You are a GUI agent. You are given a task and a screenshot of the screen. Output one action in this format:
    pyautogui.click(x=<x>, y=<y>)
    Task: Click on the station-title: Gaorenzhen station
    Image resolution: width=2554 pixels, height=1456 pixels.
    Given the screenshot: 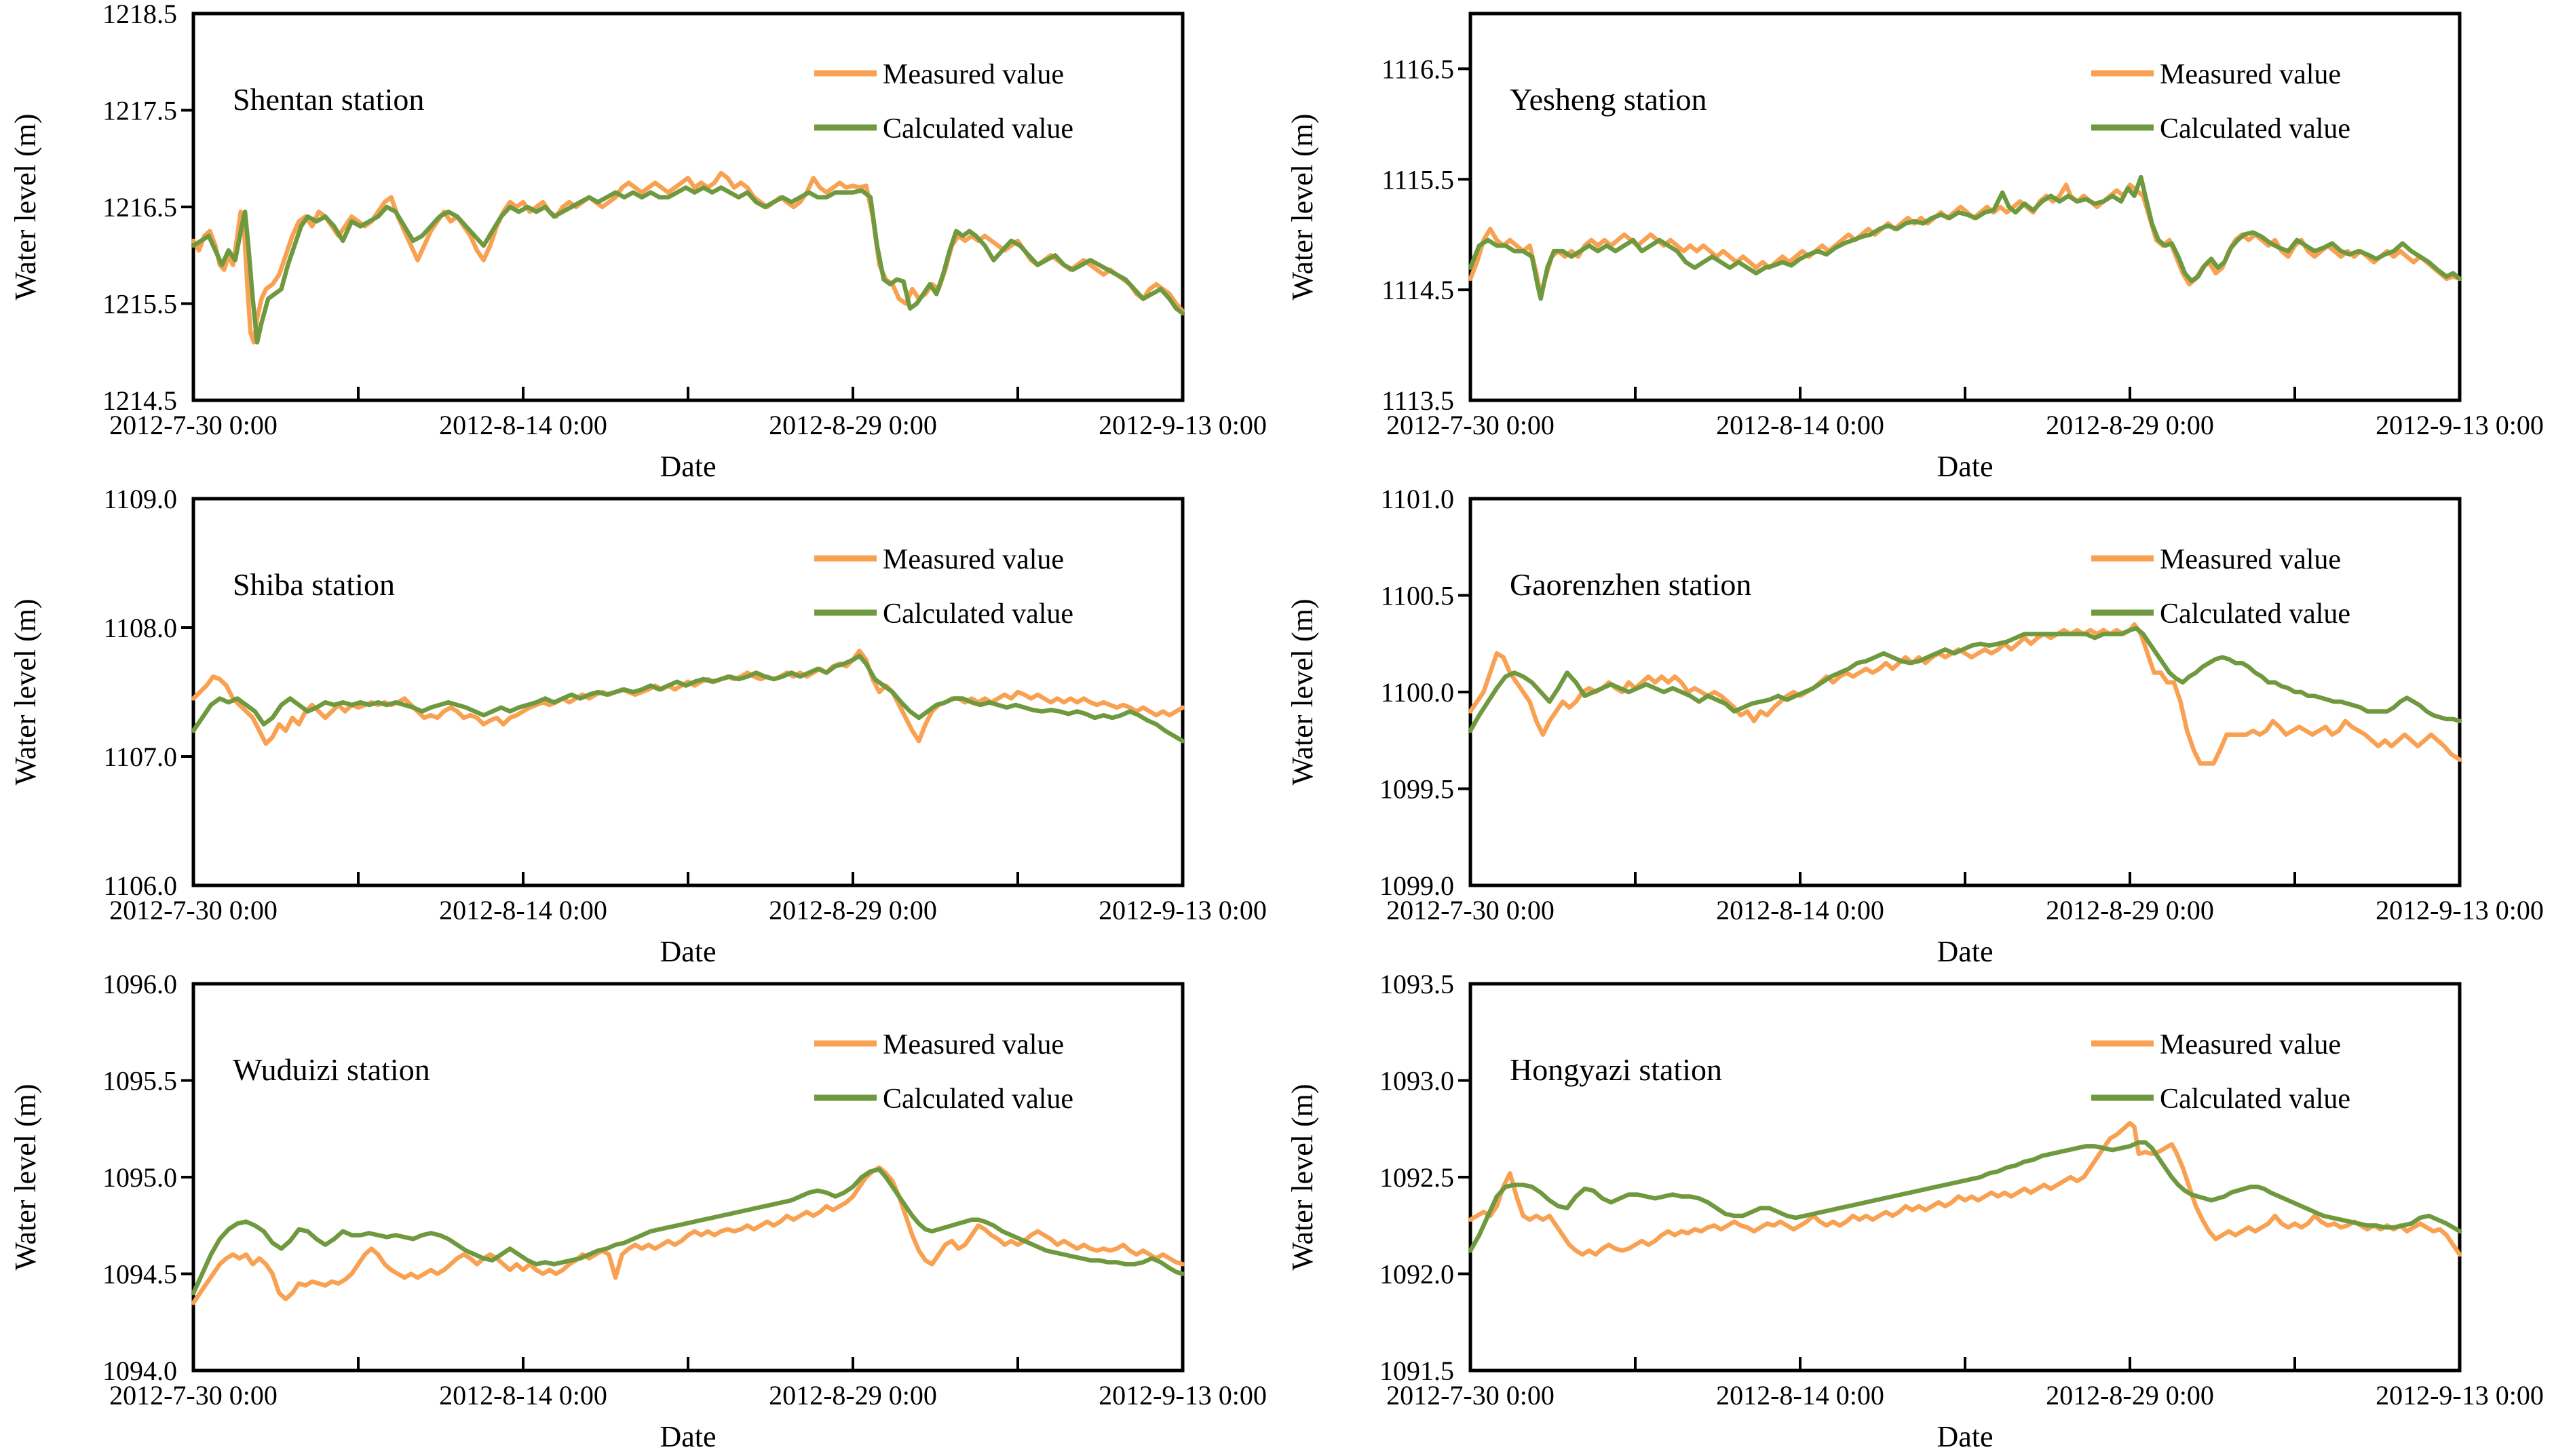 What is the action you would take?
    pyautogui.click(x=1630, y=584)
    